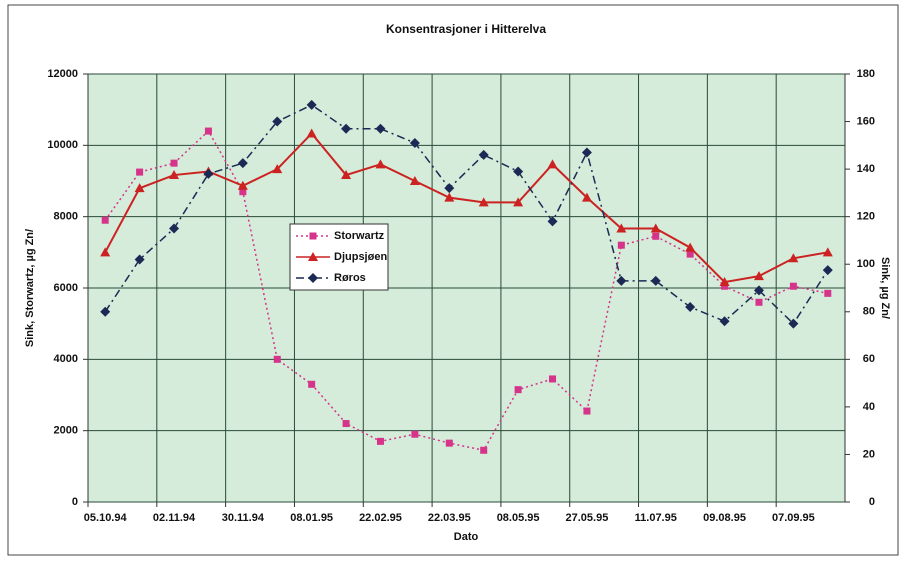 Image resolution: width=911 pixels, height=561 pixels. Describe the element at coordinates (872, 502) in the screenshot. I see `y2-tick-label: 0` at that location.